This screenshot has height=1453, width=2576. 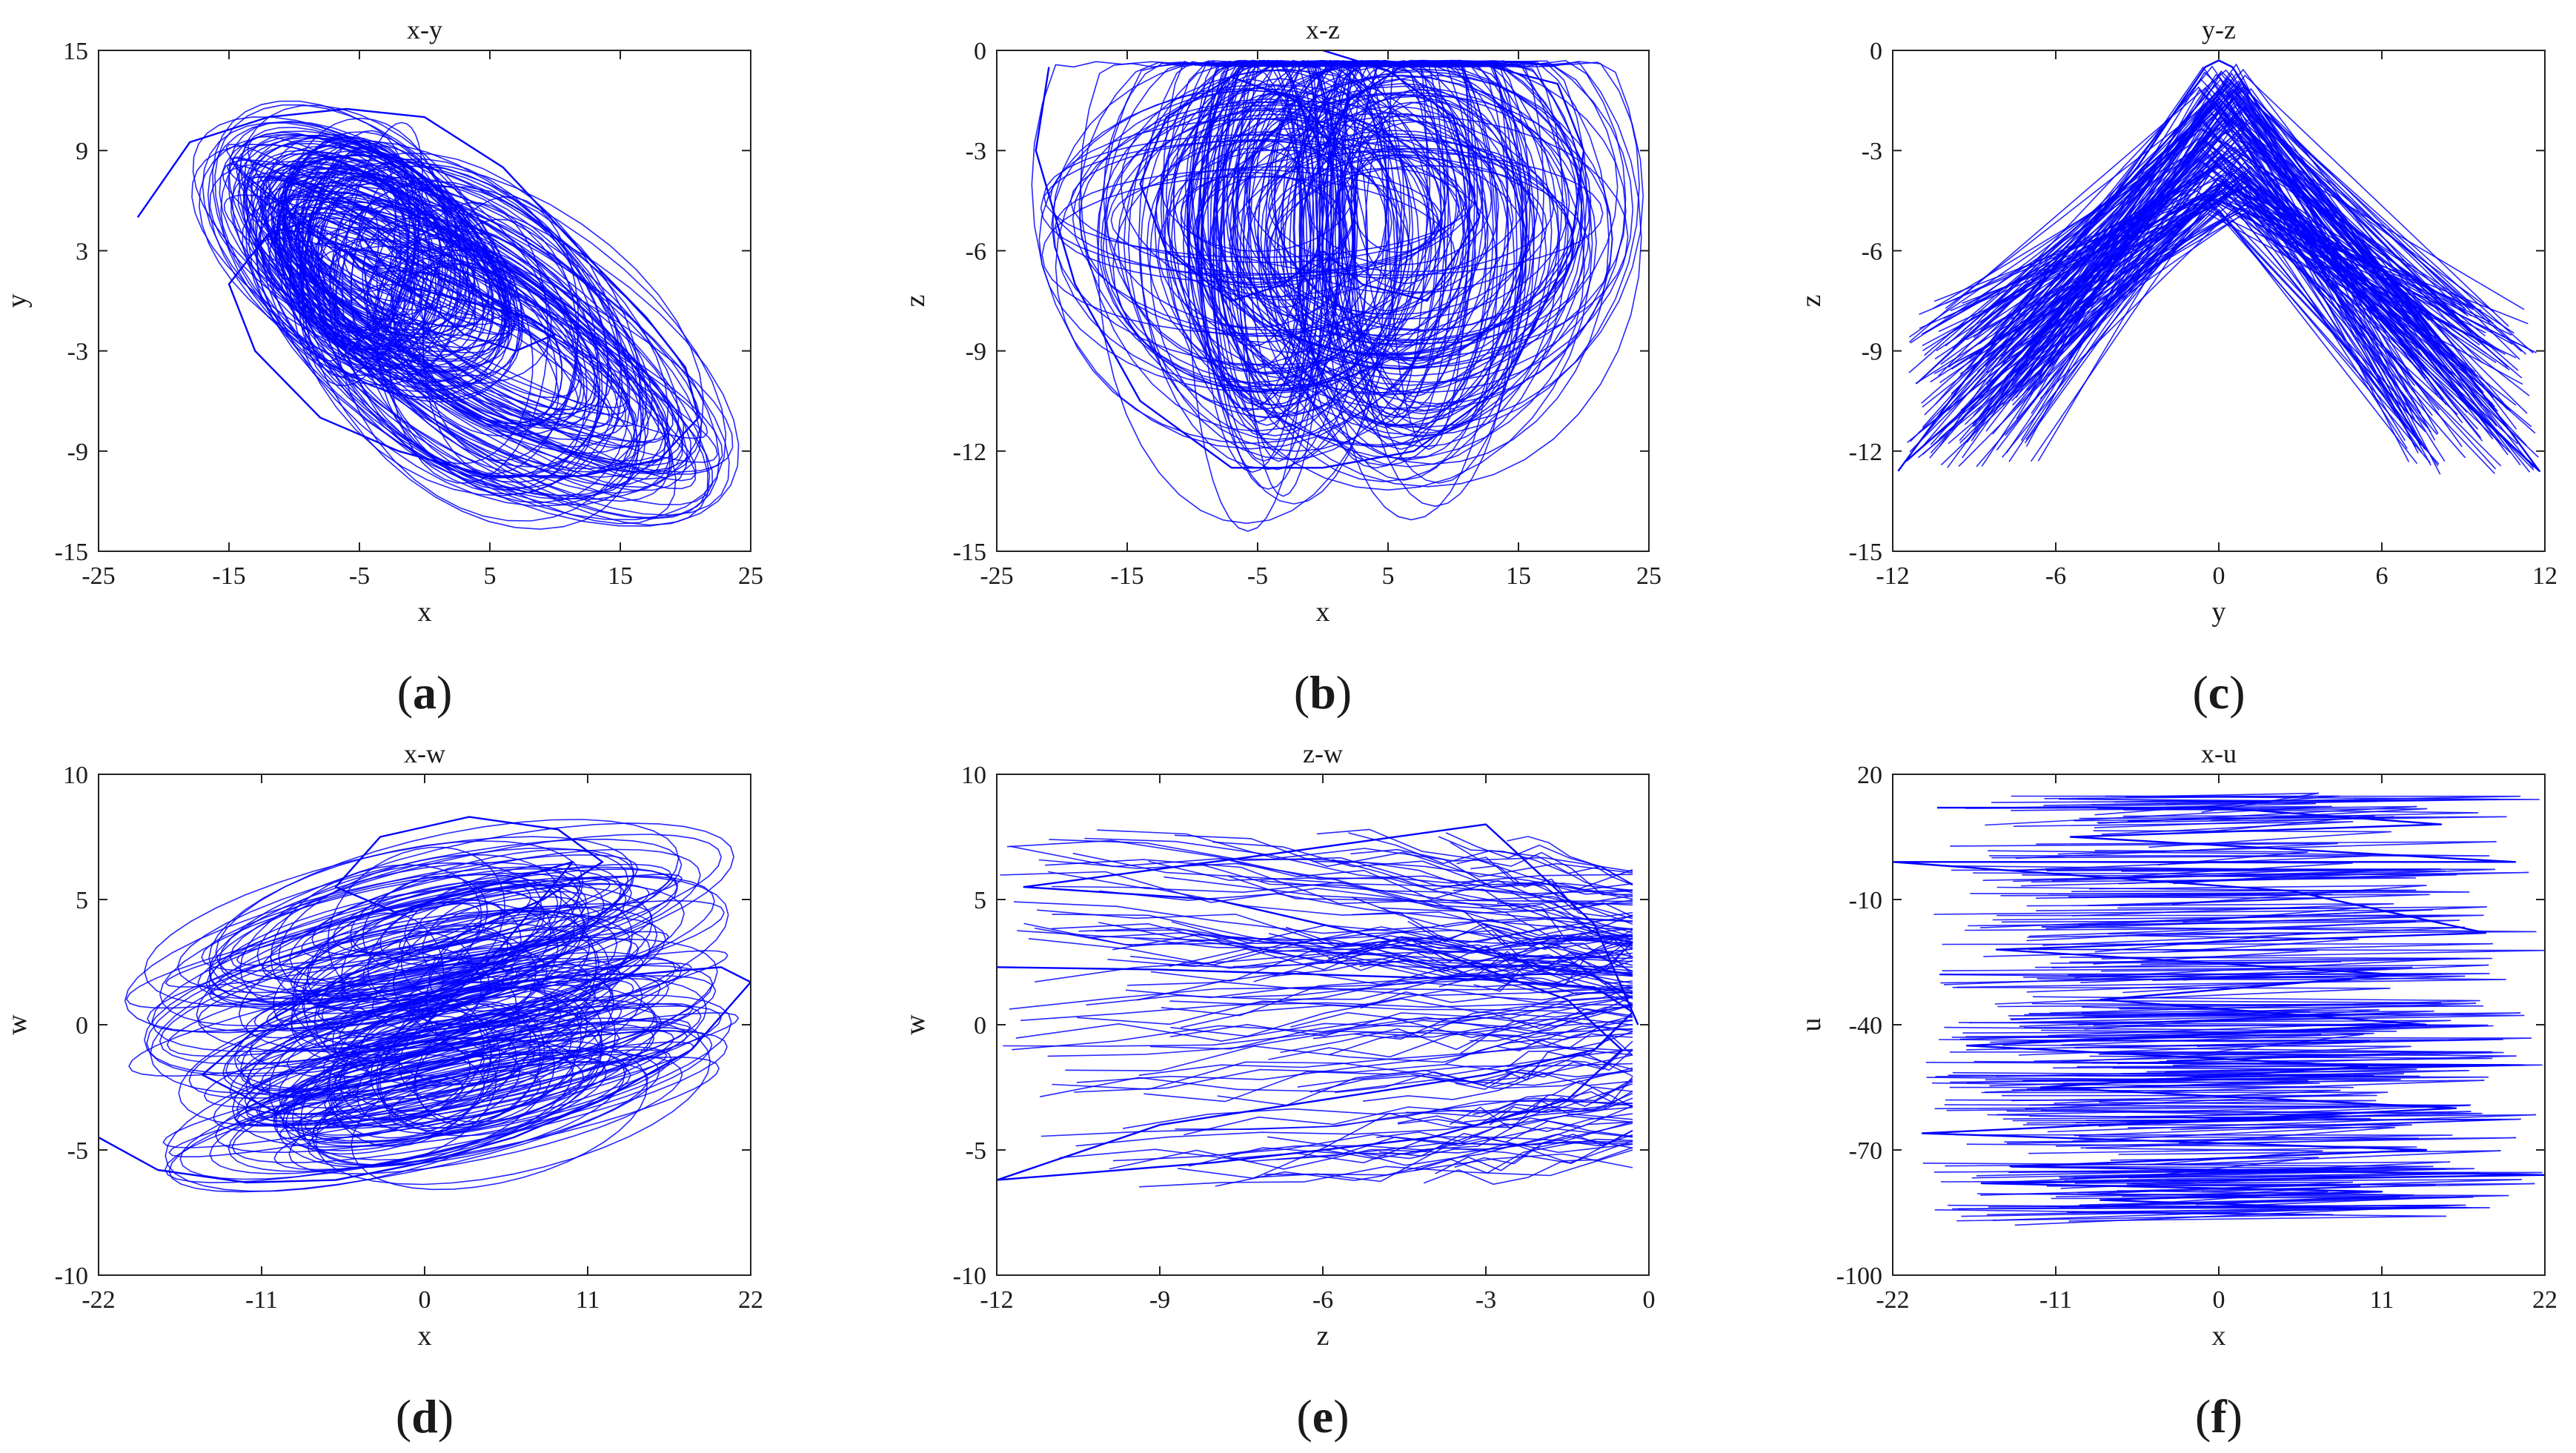 I want to click on x-tick-label: -11, so click(x=2055, y=1300).